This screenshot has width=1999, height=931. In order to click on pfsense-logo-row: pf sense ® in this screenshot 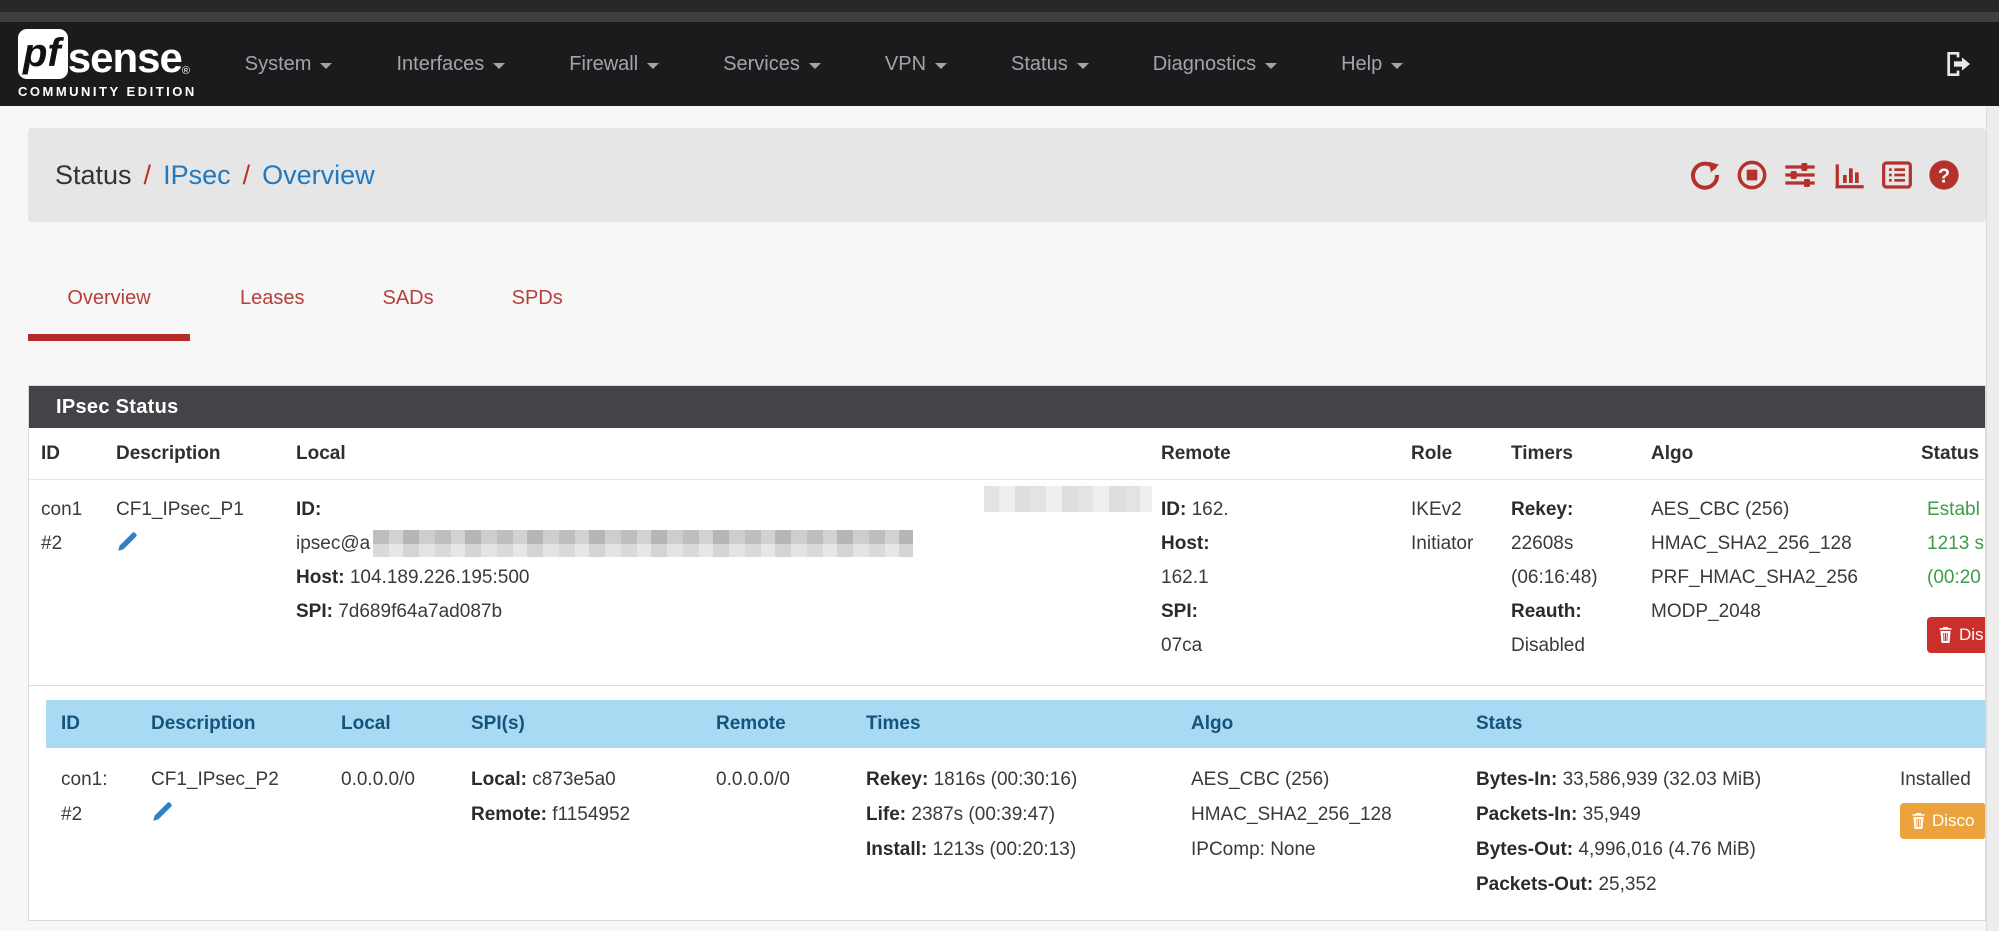, I will do `click(107, 54)`.